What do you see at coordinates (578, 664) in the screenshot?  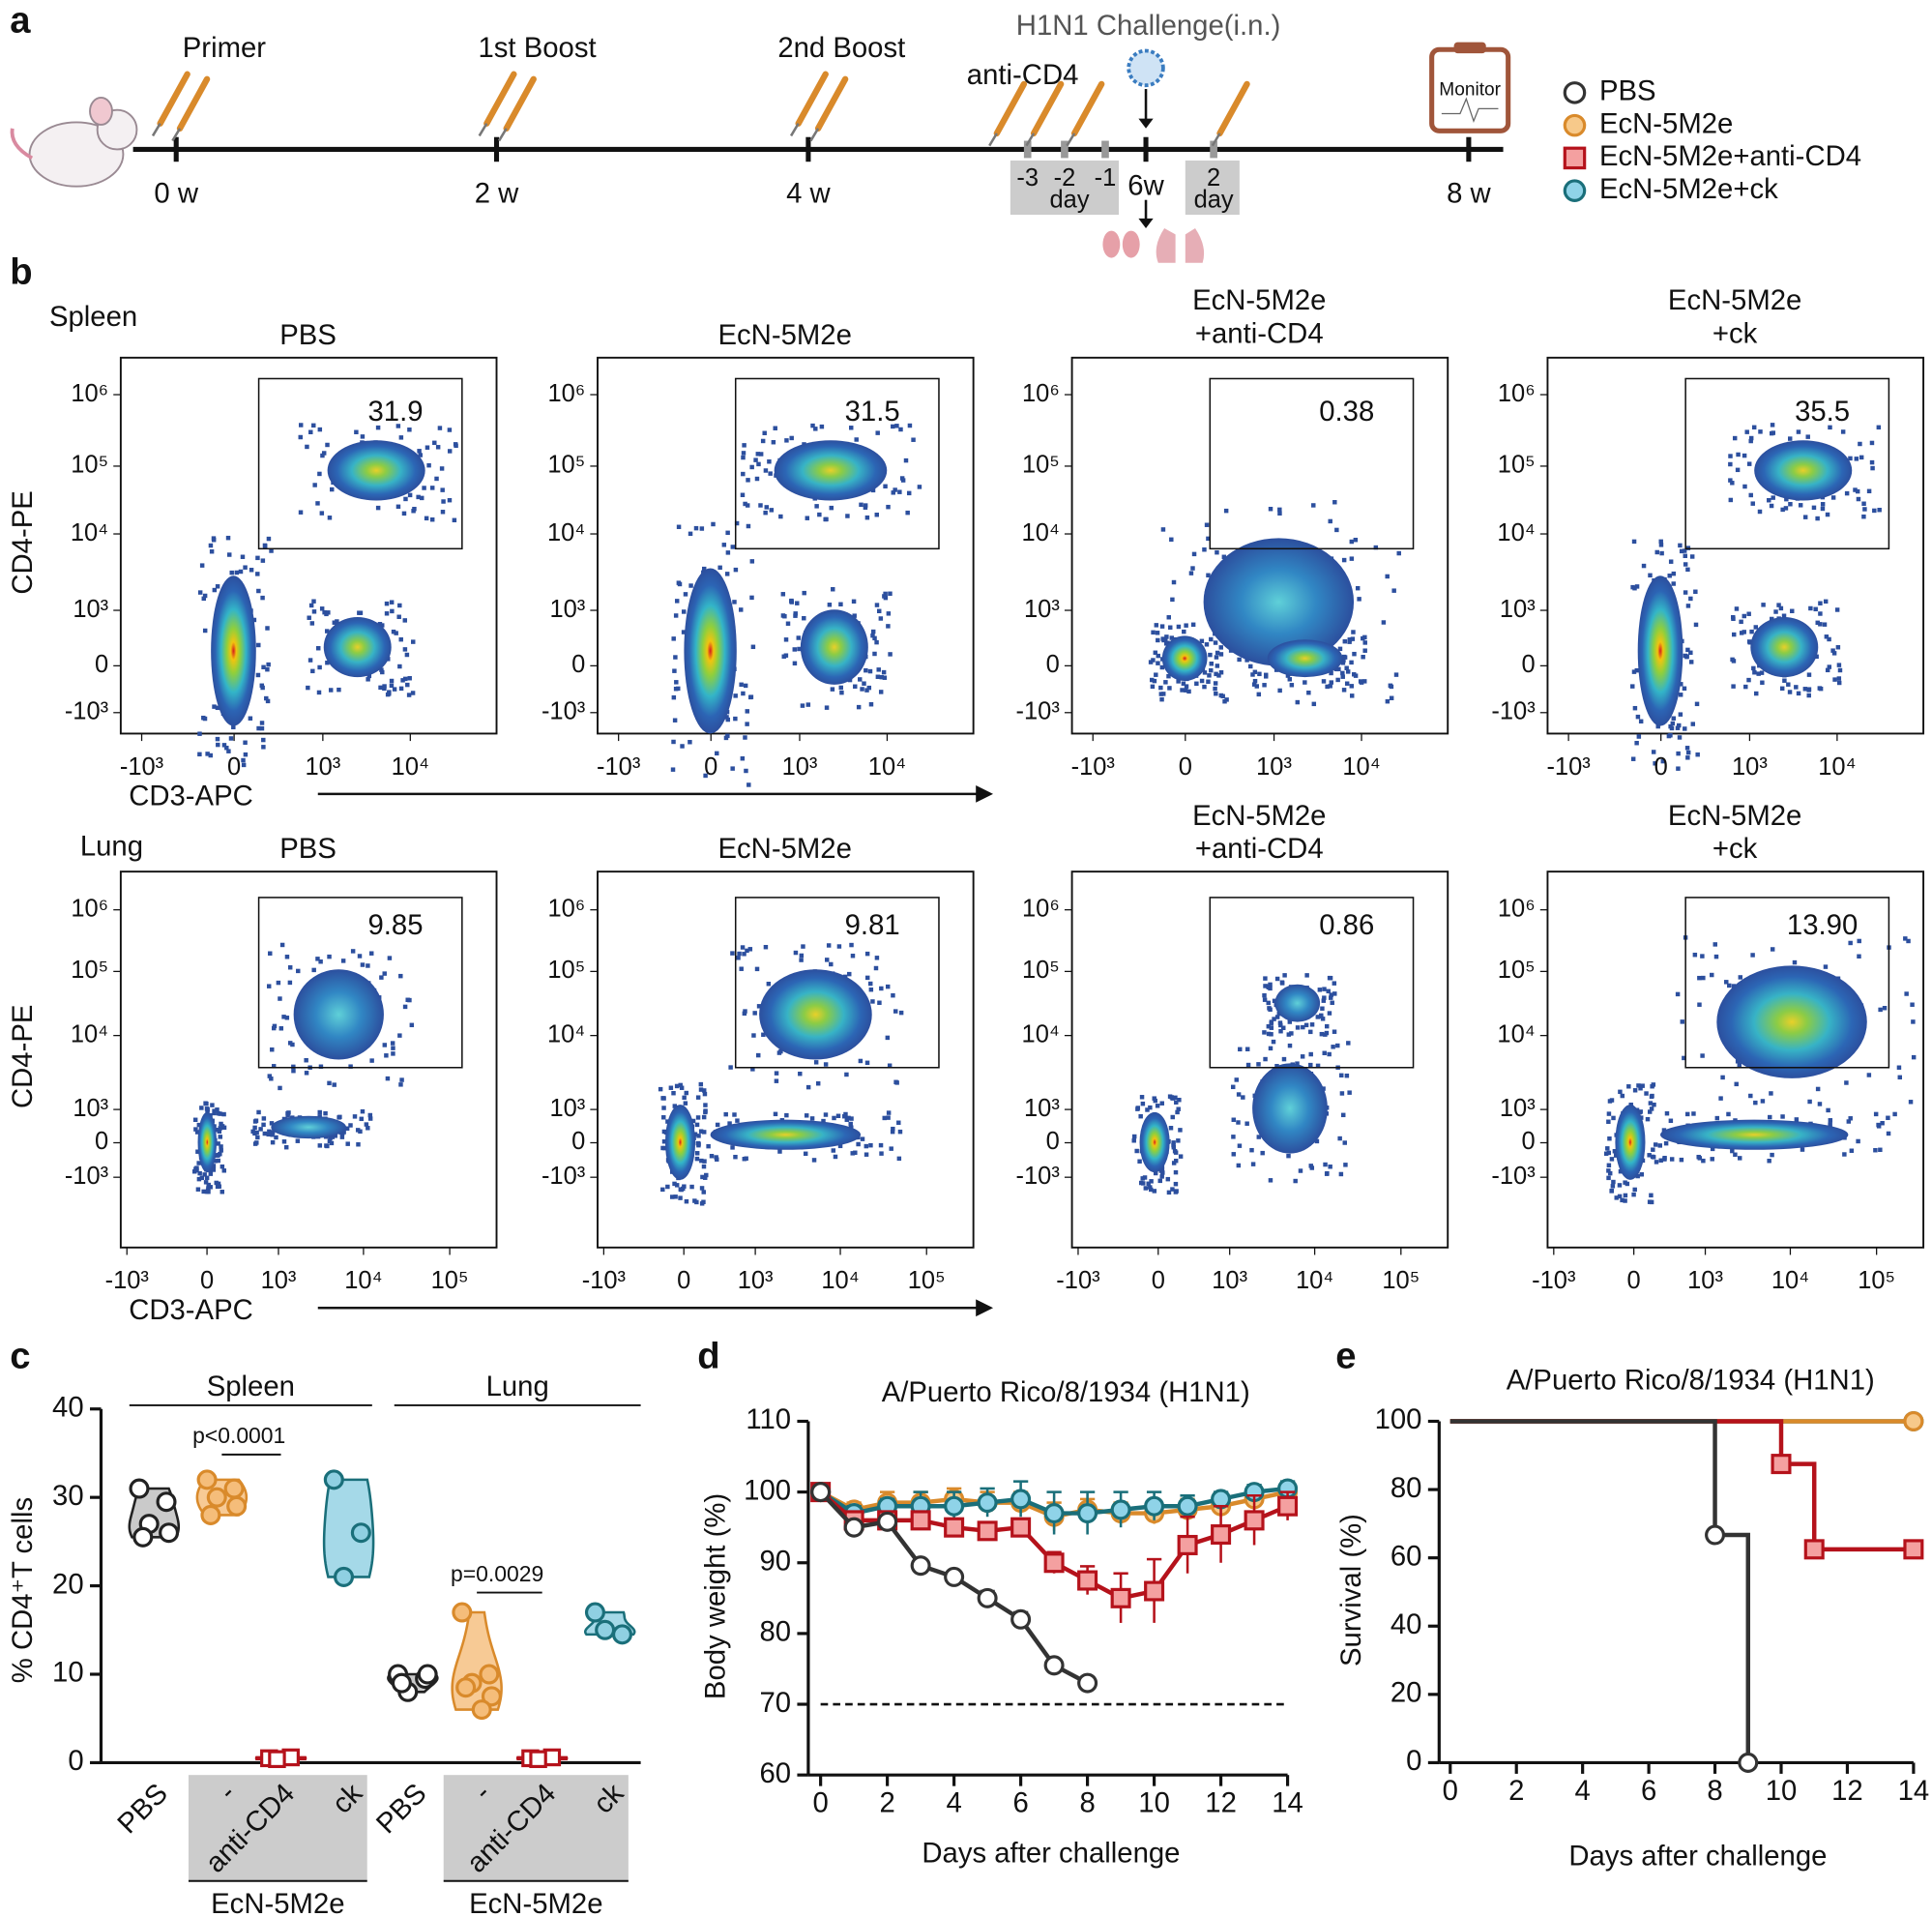 I see `y-tick-label: 0` at bounding box center [578, 664].